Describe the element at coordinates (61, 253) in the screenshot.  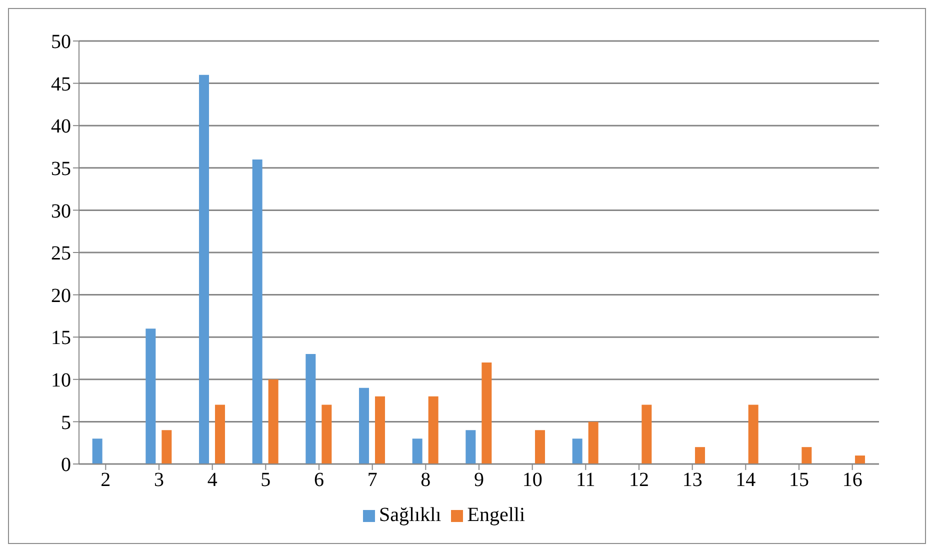
I see `y-tick-label: 25` at that location.